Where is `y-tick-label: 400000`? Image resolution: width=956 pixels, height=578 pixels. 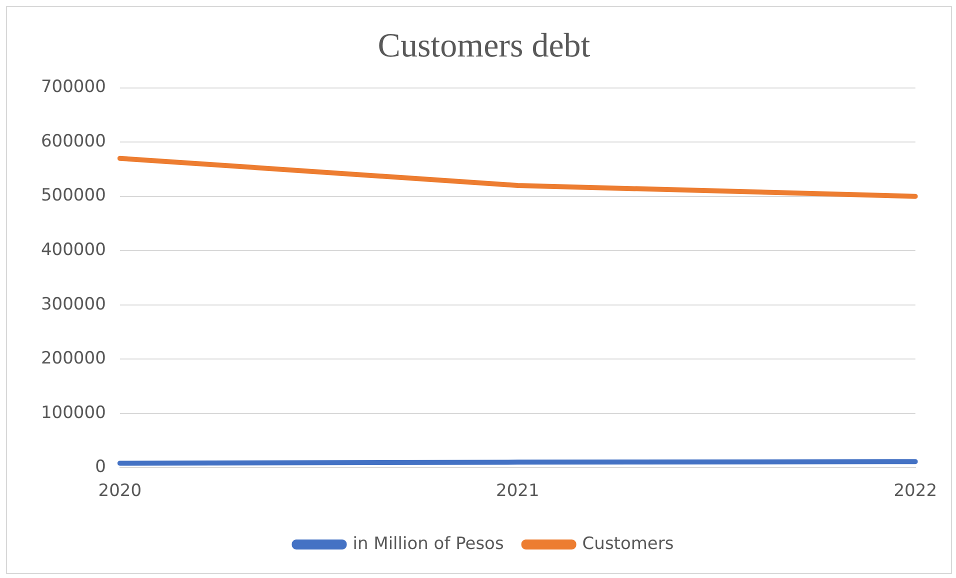 y-tick-label: 400000 is located at coordinates (73, 250).